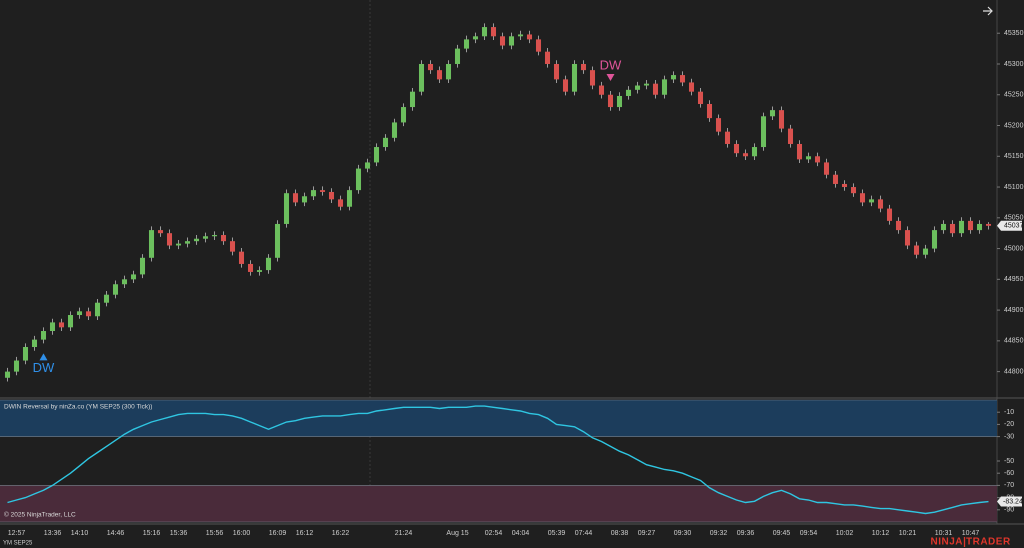  I want to click on y-tick-label: -20, so click(1009, 424).